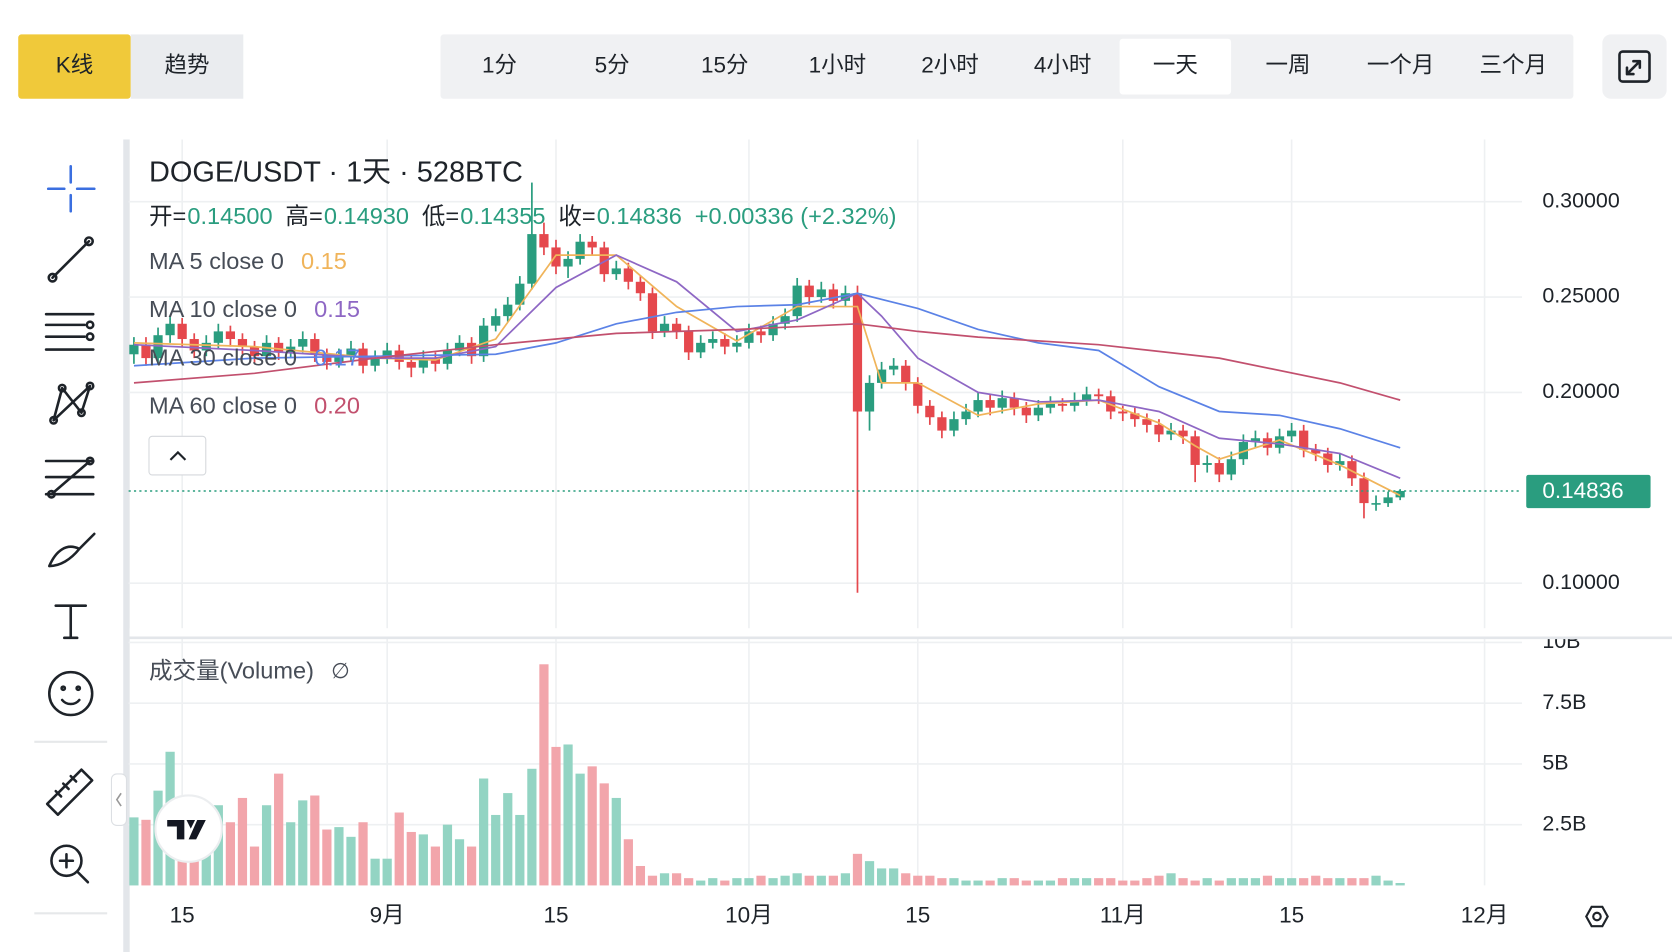 This screenshot has width=1672, height=952. Describe the element at coordinates (838, 65) in the screenshot. I see `interval-label: 1小时` at that location.